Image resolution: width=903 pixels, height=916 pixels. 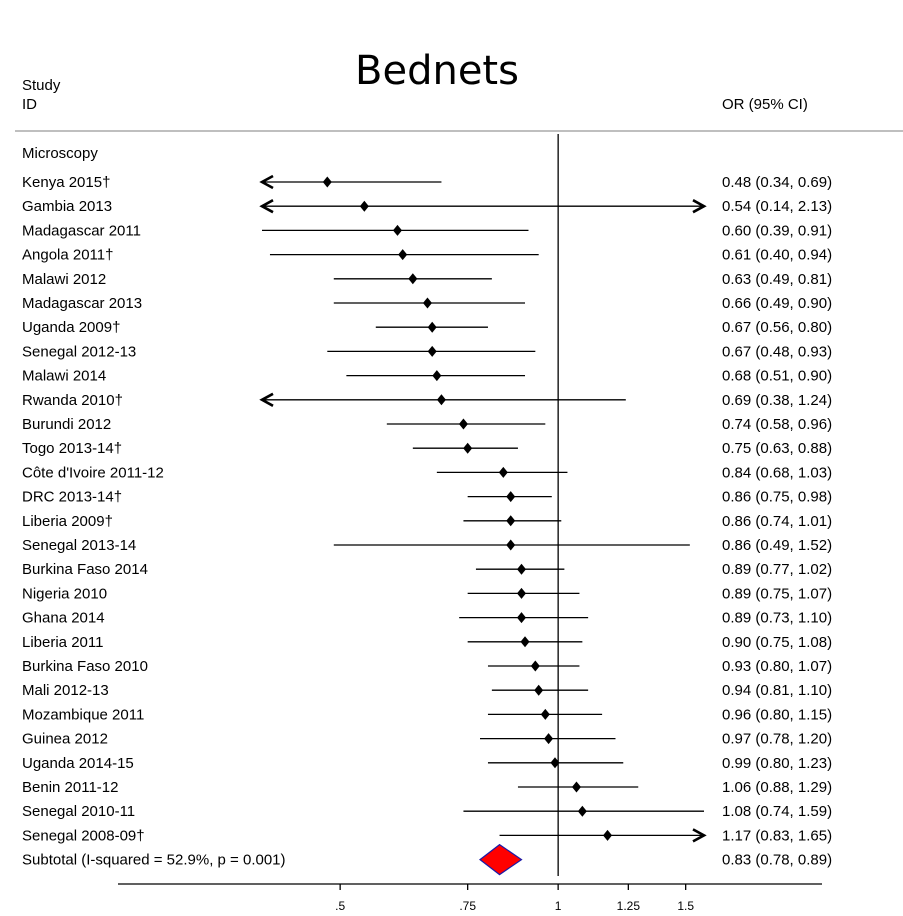 I want to click on study-label: Malawi 2014, so click(x=64, y=376).